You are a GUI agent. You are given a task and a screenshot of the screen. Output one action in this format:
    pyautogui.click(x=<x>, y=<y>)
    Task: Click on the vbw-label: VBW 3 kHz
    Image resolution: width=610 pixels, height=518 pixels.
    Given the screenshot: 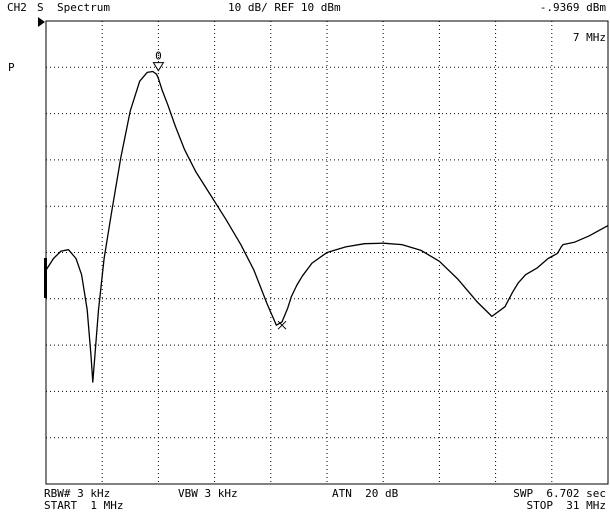 What is the action you would take?
    pyautogui.click(x=208, y=493)
    